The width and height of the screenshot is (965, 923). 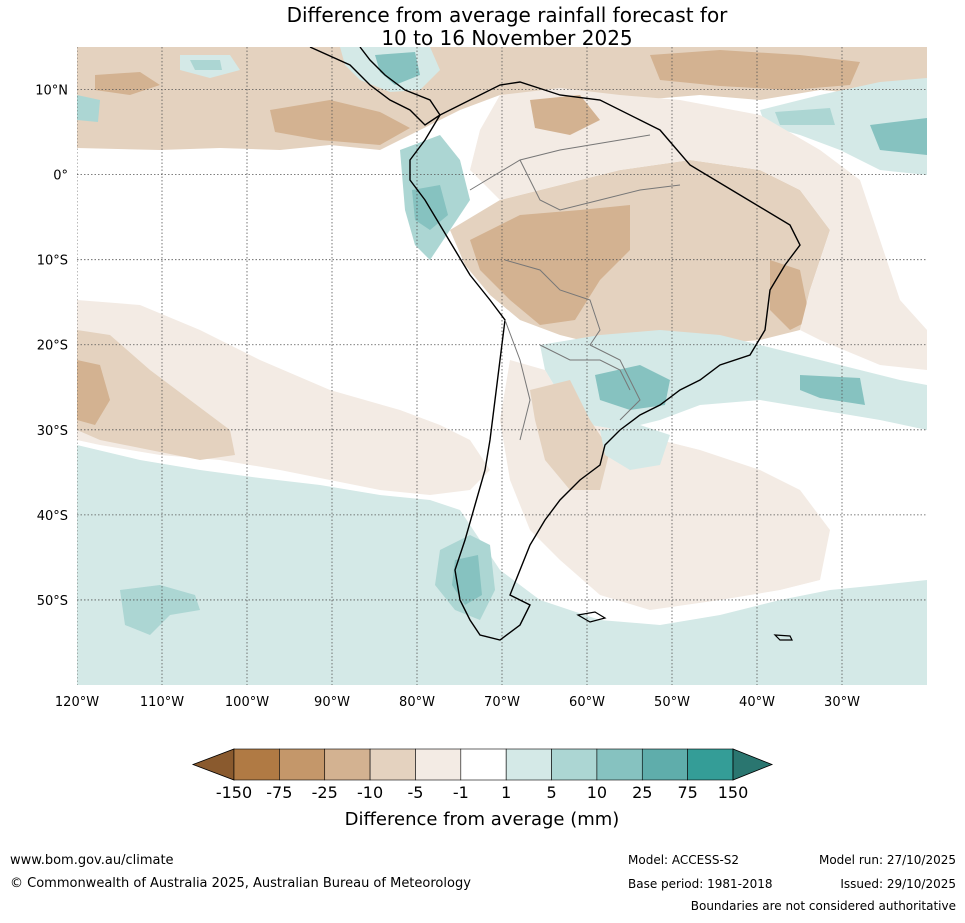 What do you see at coordinates (417, 702) in the screenshot?
I see `longitude-label: 80°W` at bounding box center [417, 702].